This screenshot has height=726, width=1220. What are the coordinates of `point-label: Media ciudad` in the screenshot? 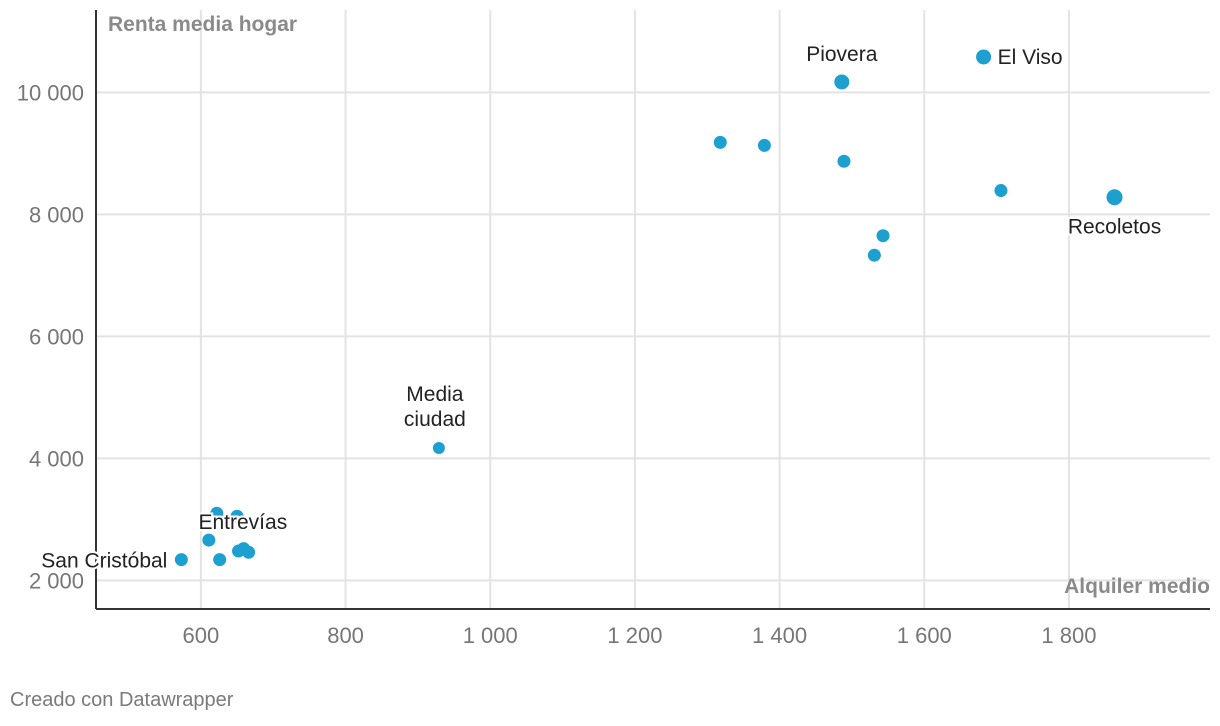 It's located at (435, 407).